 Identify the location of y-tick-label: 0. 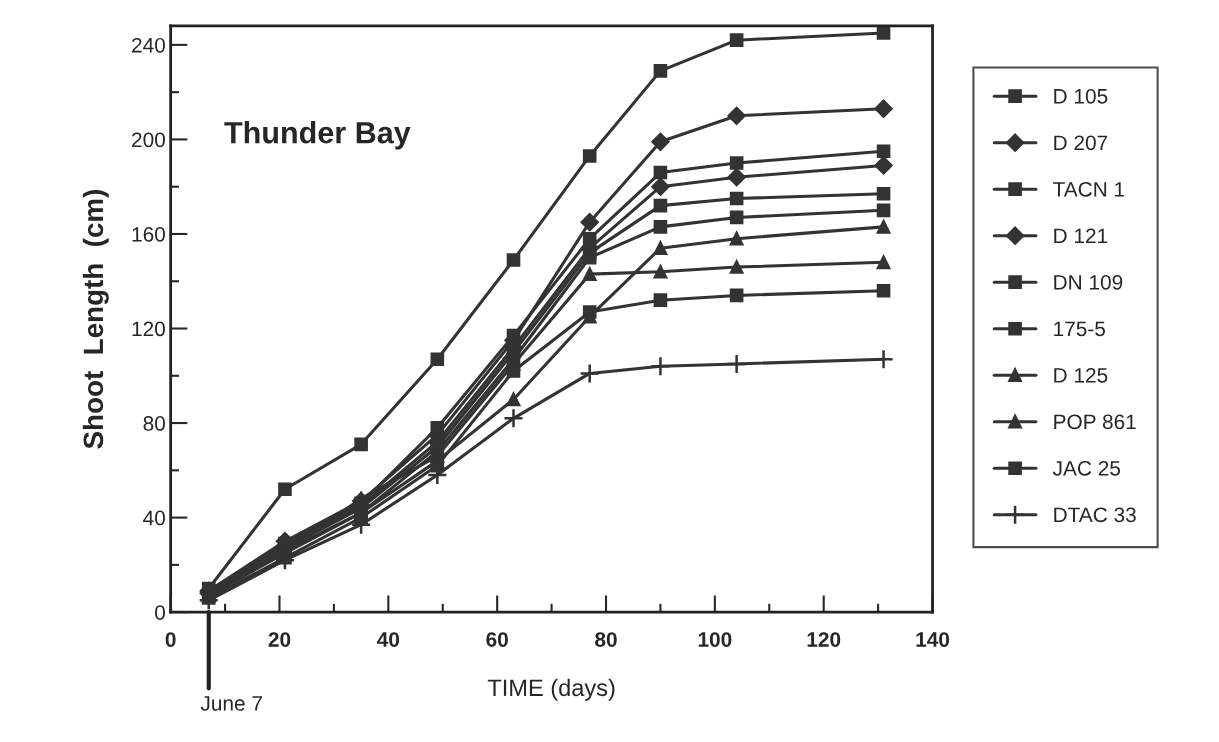
(160, 612).